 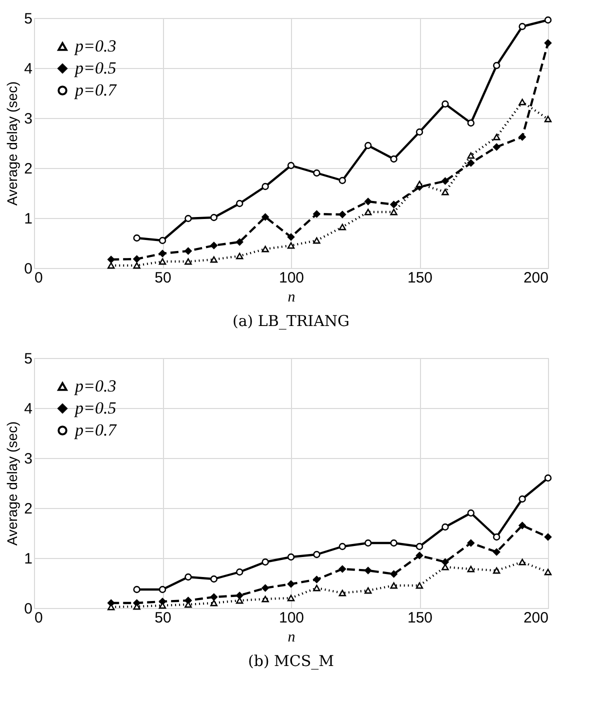 I want to click on y-tick-label: 3, so click(x=28, y=459).